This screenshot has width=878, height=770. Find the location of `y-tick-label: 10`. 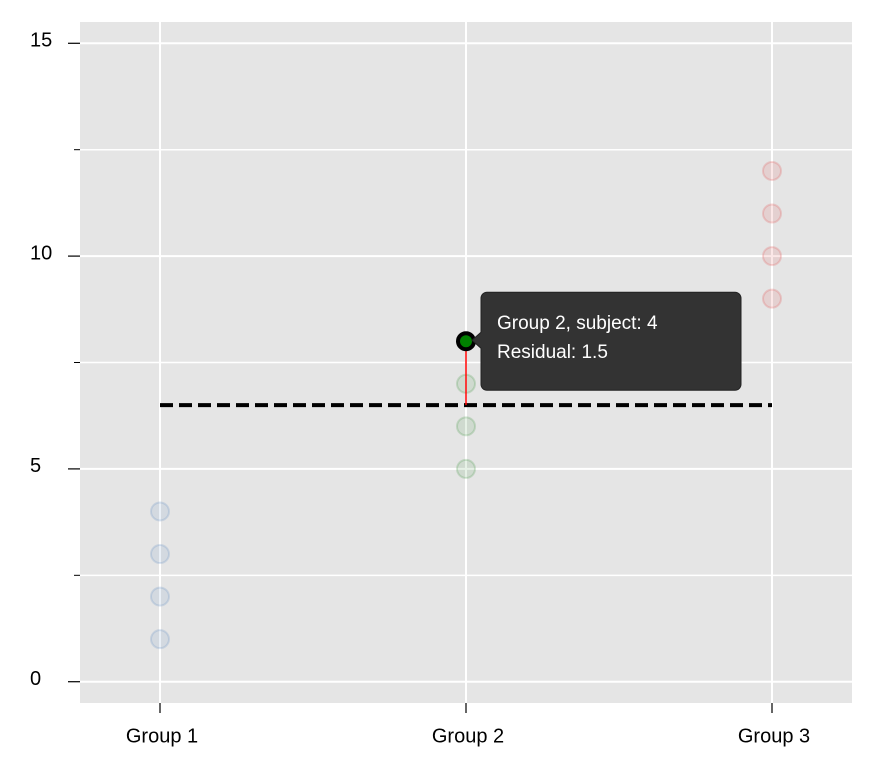

y-tick-label: 10 is located at coordinates (41, 253).